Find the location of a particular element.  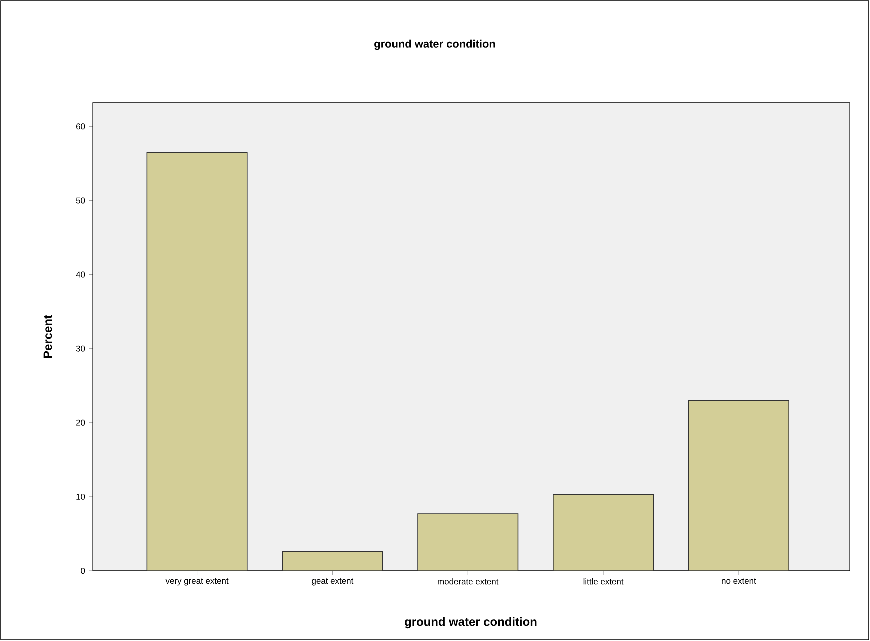

x-tick-label: very great extent is located at coordinates (197, 582).